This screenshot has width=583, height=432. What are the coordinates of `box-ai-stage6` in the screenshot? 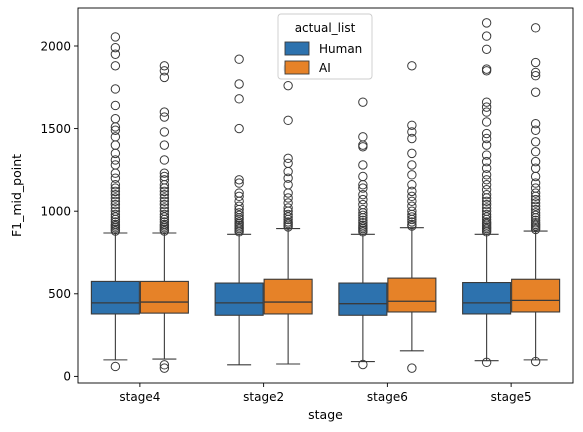 It's located at (412, 217).